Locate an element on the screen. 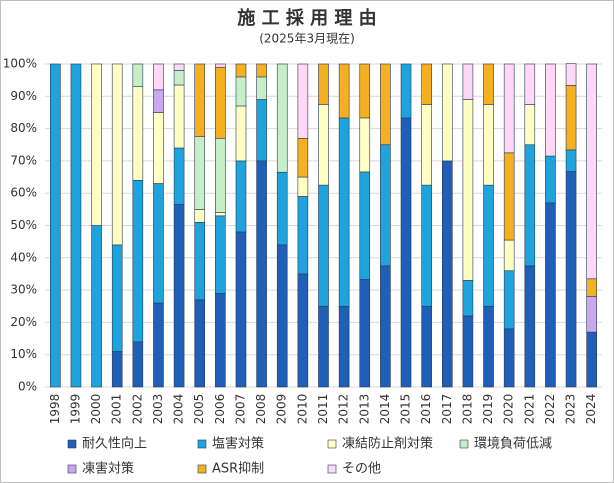 The width and height of the screenshot is (614, 483). x-tick-label: 2024 is located at coordinates (591, 409).